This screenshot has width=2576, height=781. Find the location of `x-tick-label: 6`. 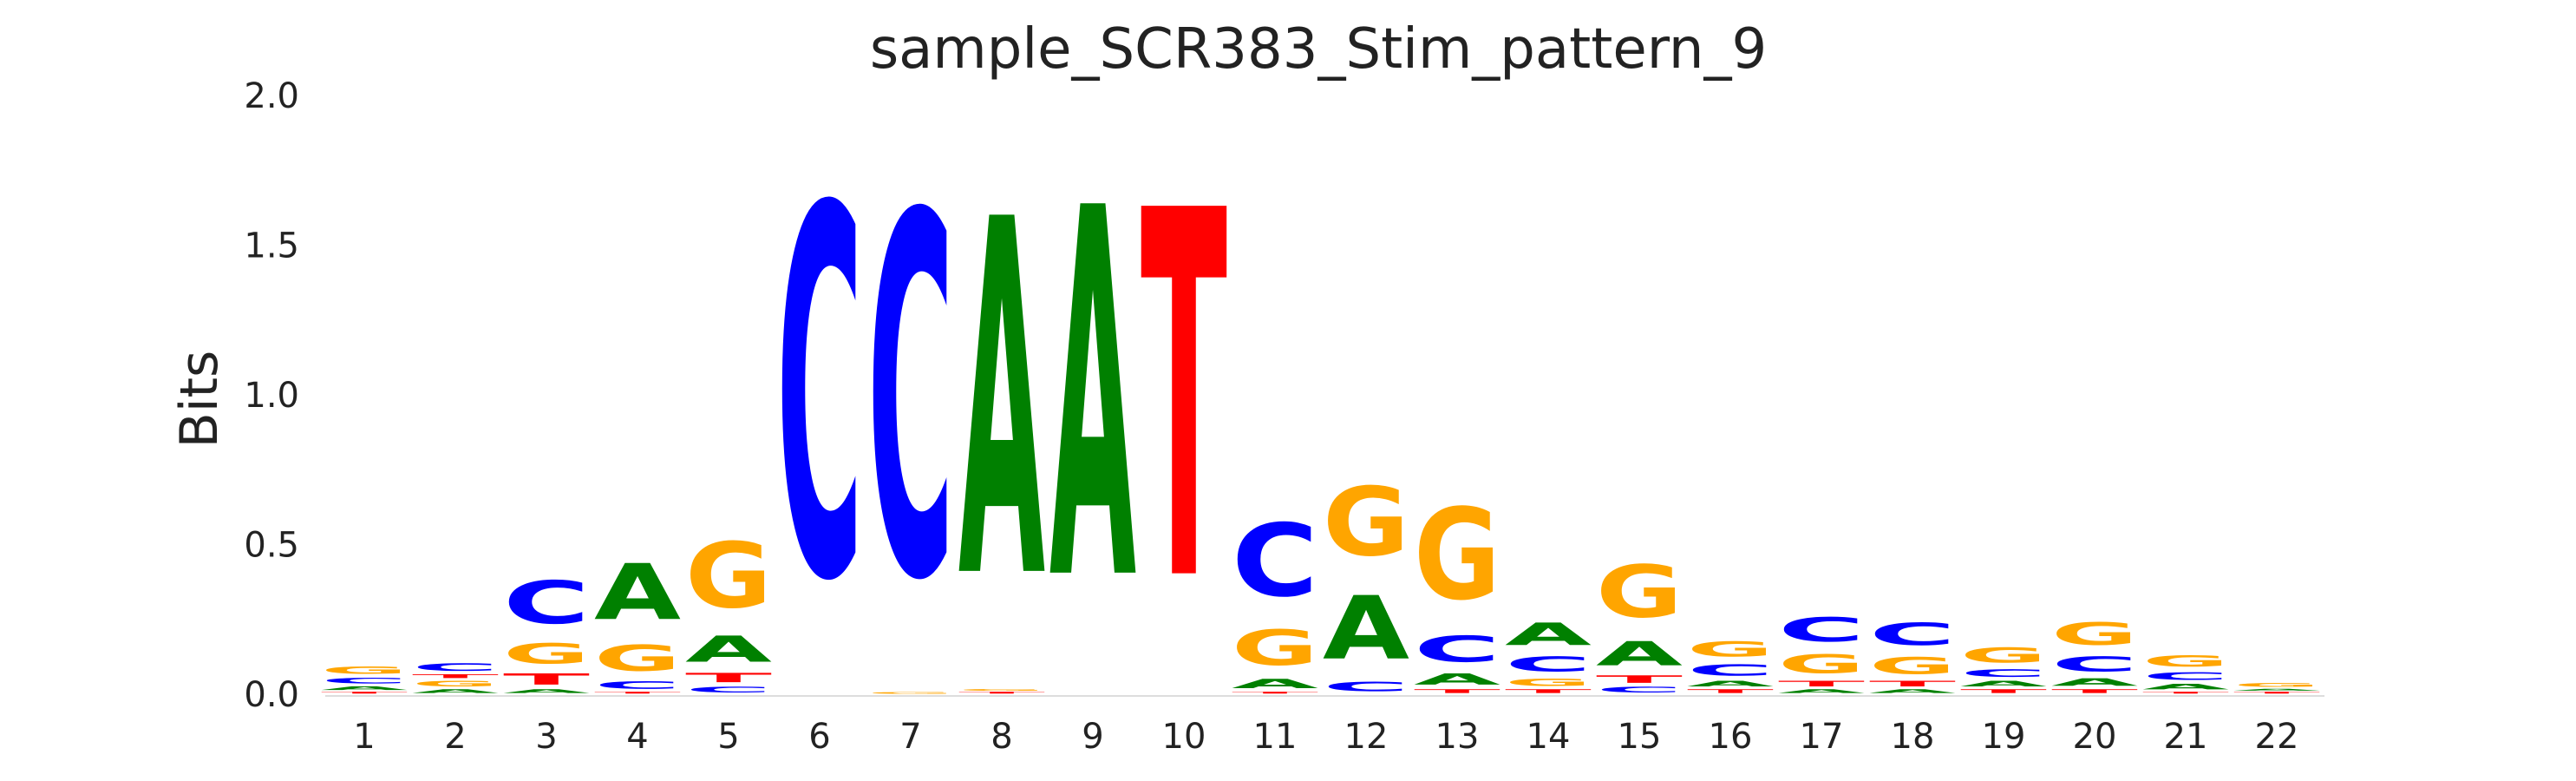

x-tick-label: 6 is located at coordinates (819, 737).